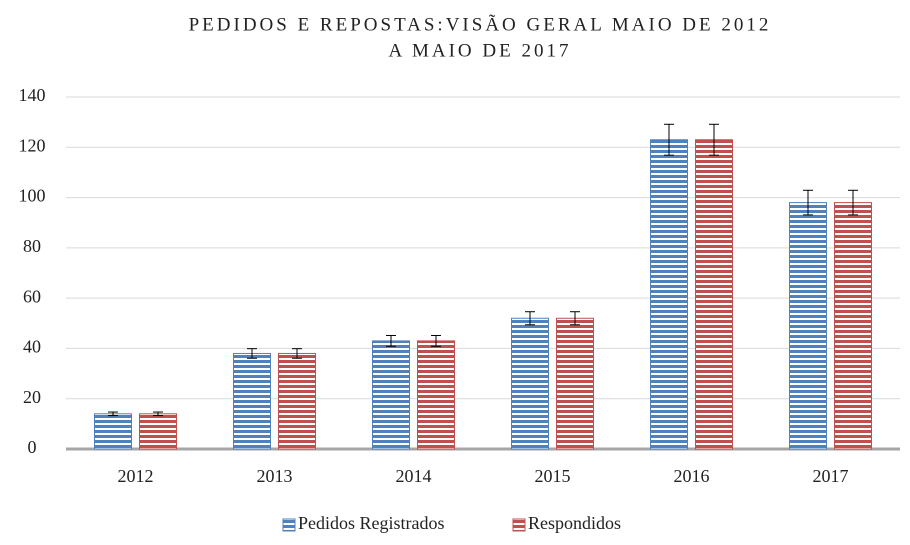  Describe the element at coordinates (32, 347) in the screenshot. I see `y-tick-label: 40` at that location.